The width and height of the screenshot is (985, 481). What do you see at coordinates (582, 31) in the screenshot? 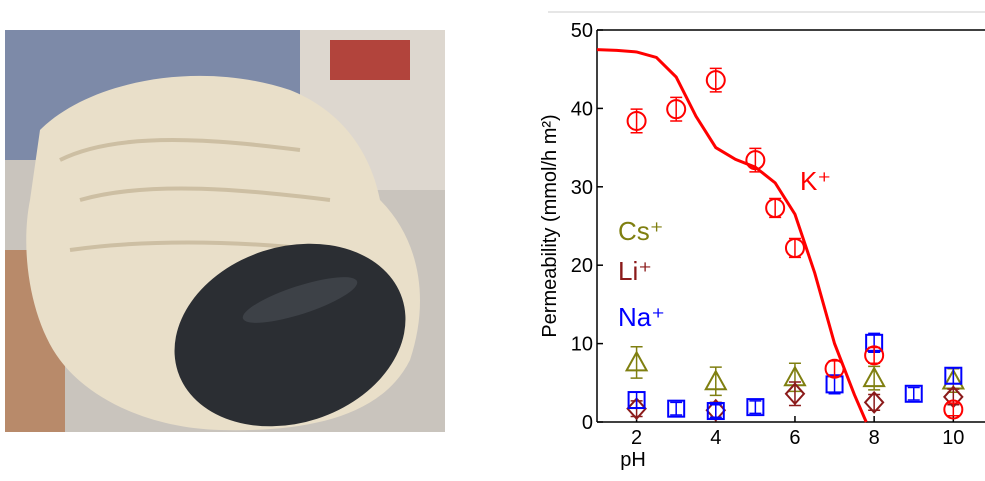
I see `y-tick-label: 50` at bounding box center [582, 31].